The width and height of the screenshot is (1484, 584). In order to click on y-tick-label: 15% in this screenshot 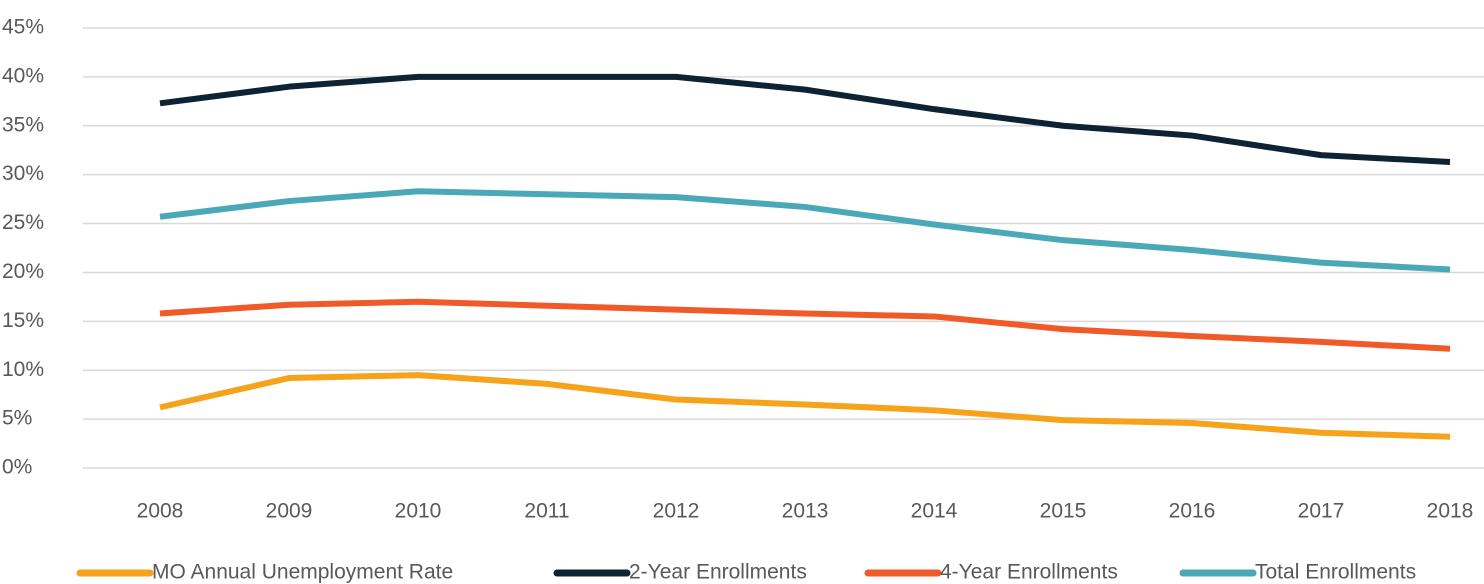, I will do `click(23, 320)`.